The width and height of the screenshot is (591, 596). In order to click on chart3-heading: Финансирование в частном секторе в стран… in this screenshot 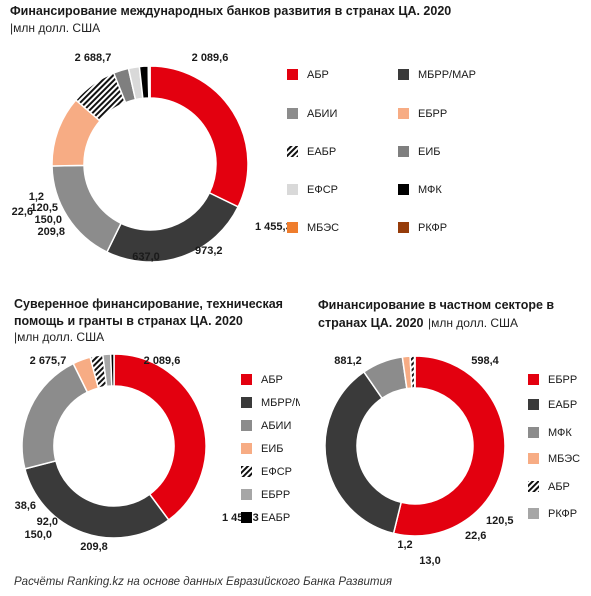, I will do `click(454, 314)`.